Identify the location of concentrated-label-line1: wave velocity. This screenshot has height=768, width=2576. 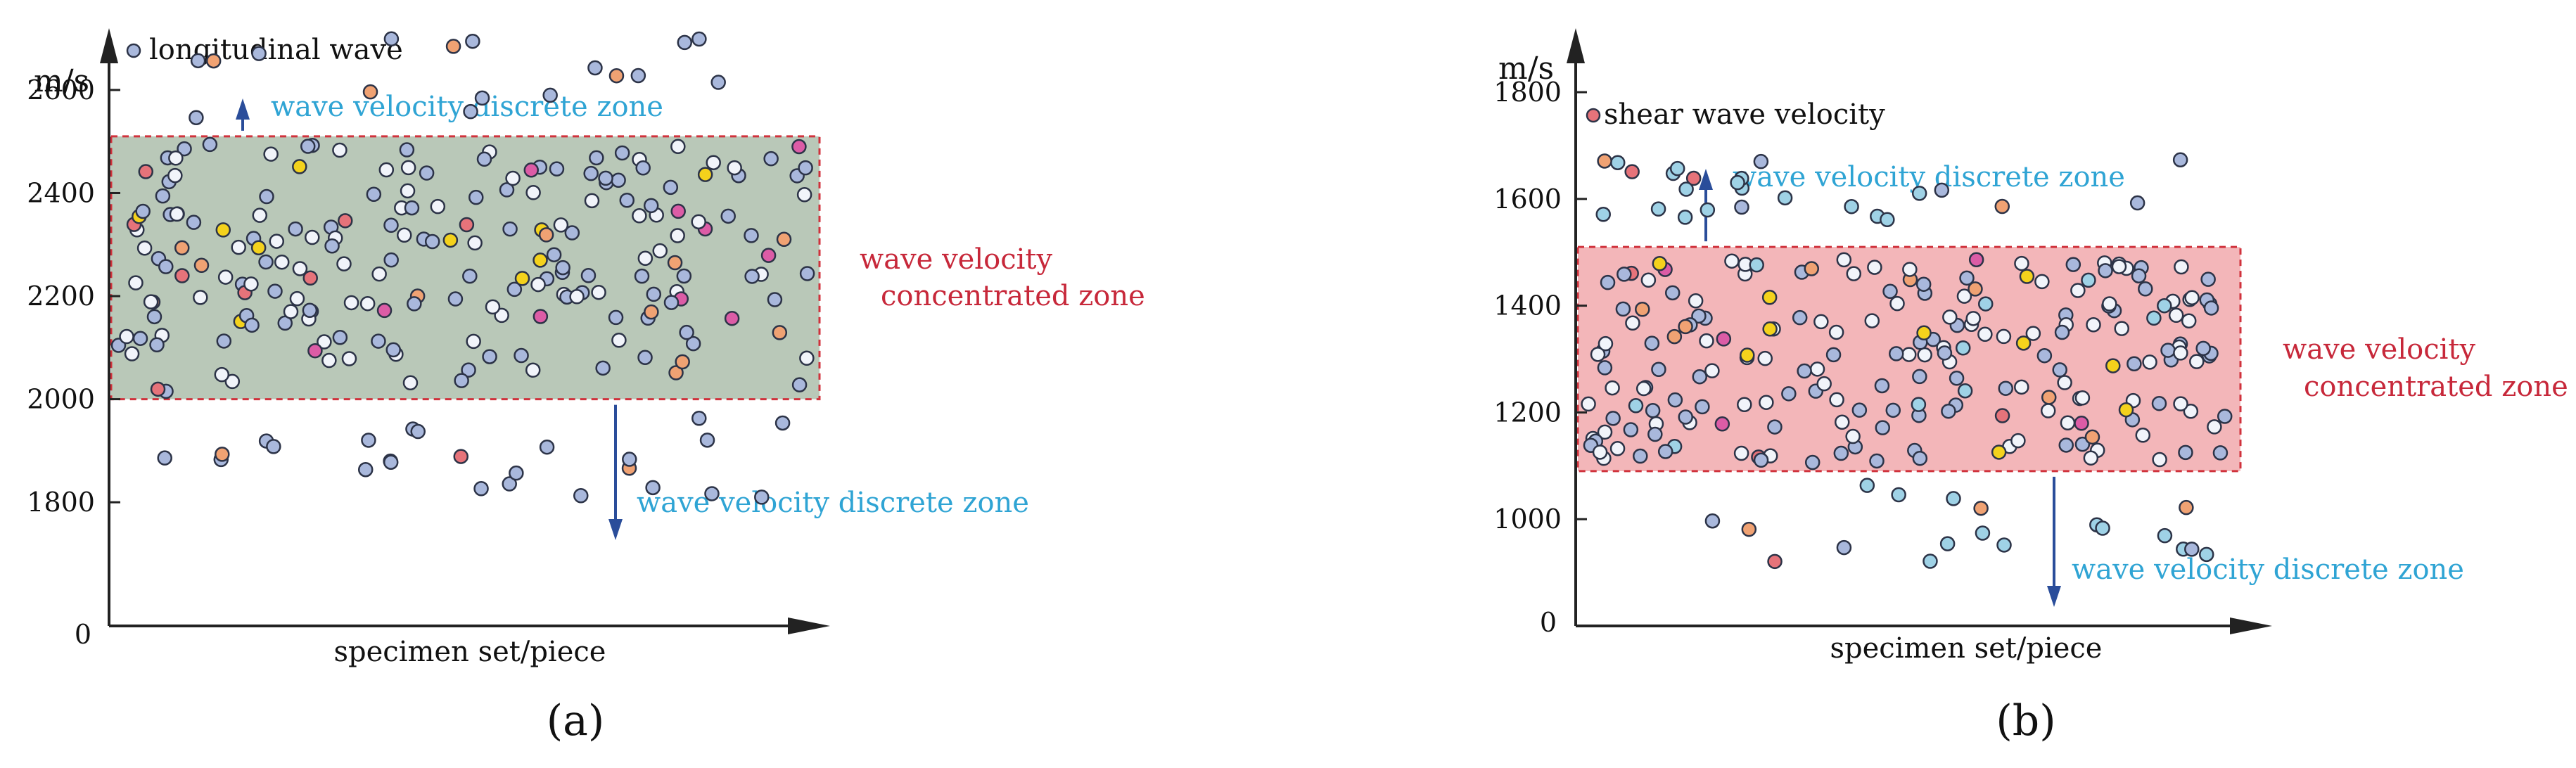
(956, 259).